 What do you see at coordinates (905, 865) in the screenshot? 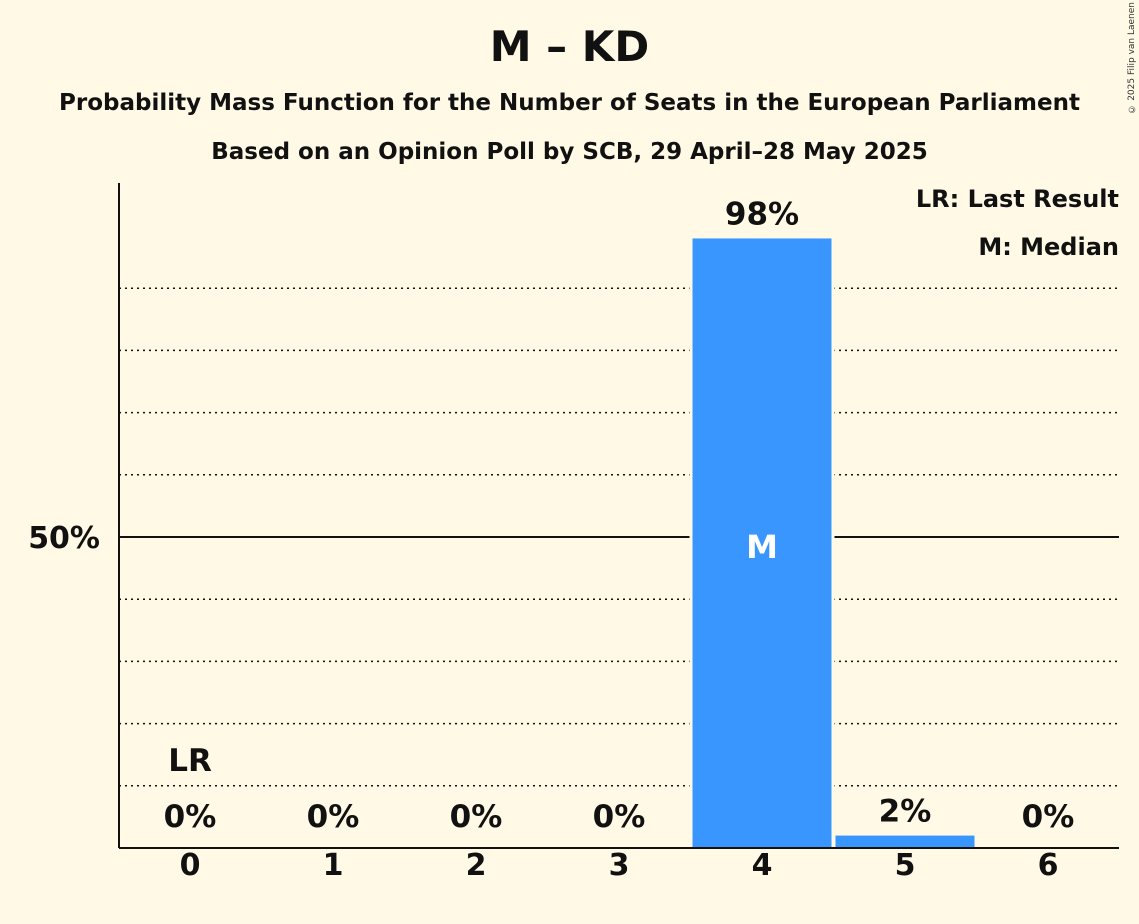
I see `x-tick-label-5: 5` at bounding box center [905, 865].